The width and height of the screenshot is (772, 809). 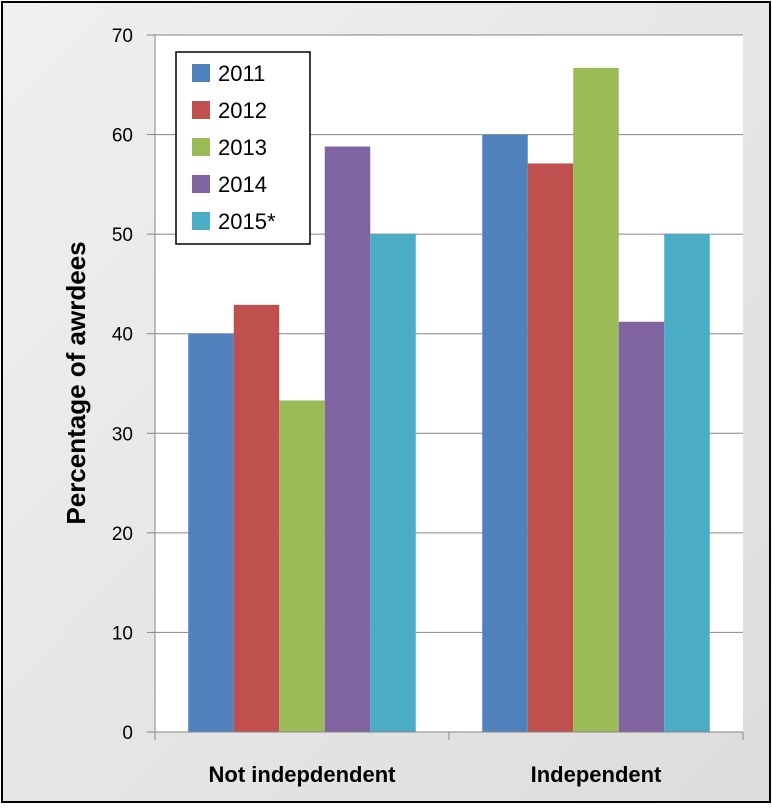 What do you see at coordinates (596, 774) in the screenshot?
I see `x-category-label: Independent` at bounding box center [596, 774].